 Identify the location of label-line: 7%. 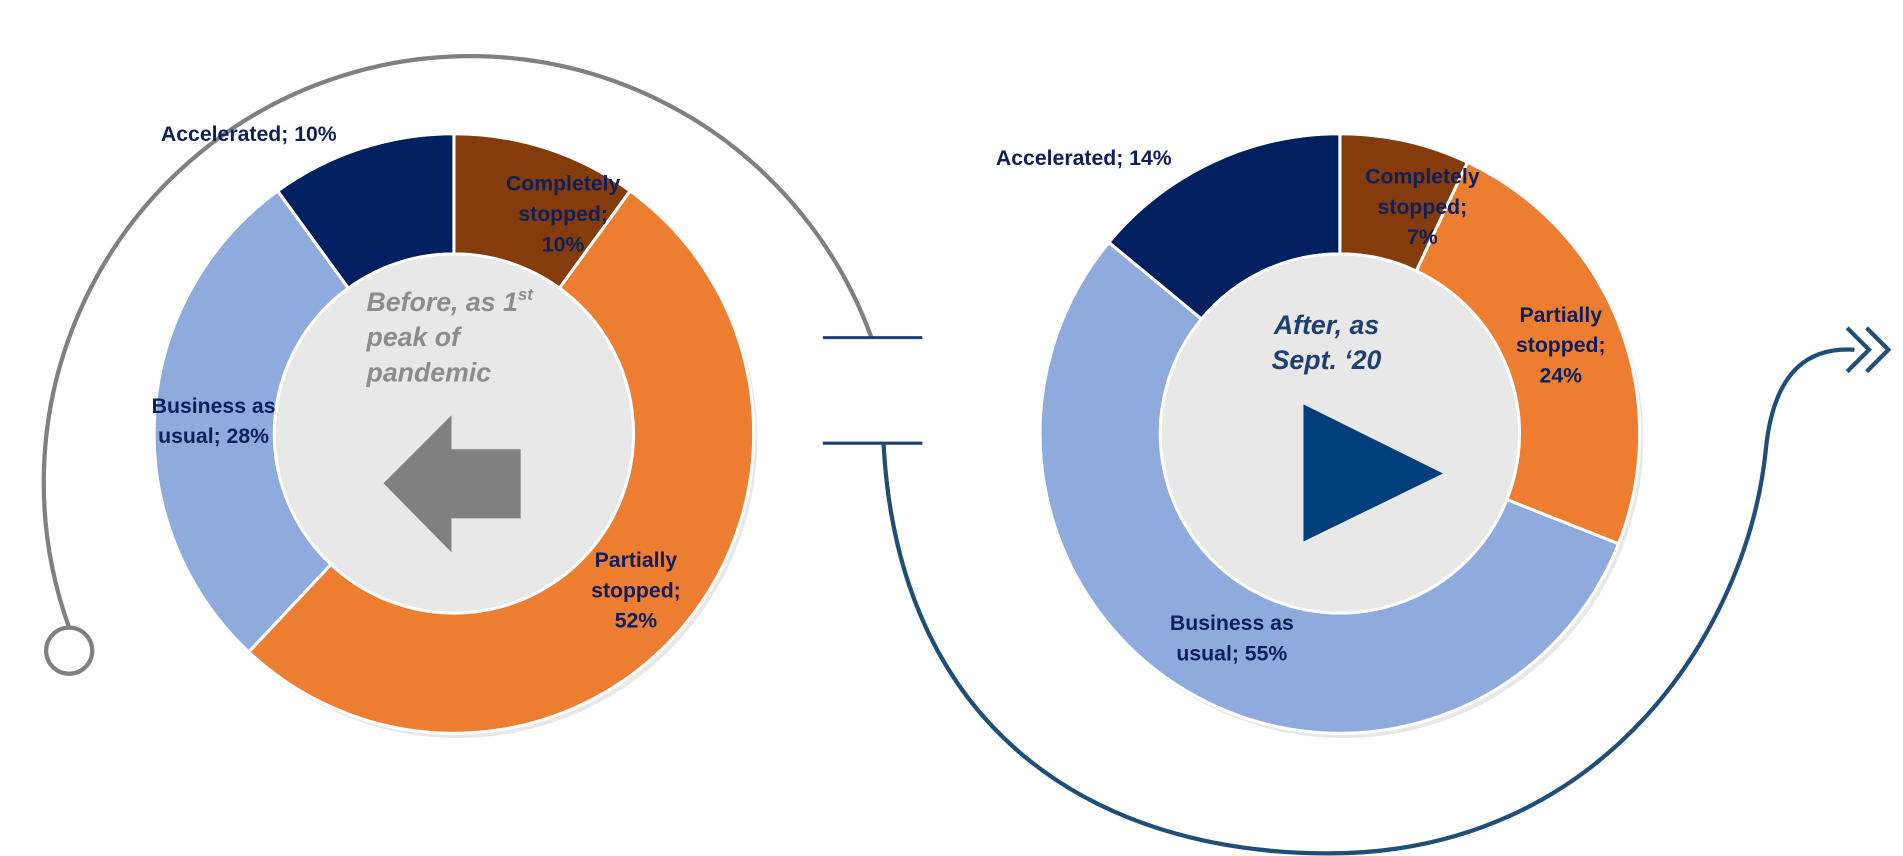
(1422, 237).